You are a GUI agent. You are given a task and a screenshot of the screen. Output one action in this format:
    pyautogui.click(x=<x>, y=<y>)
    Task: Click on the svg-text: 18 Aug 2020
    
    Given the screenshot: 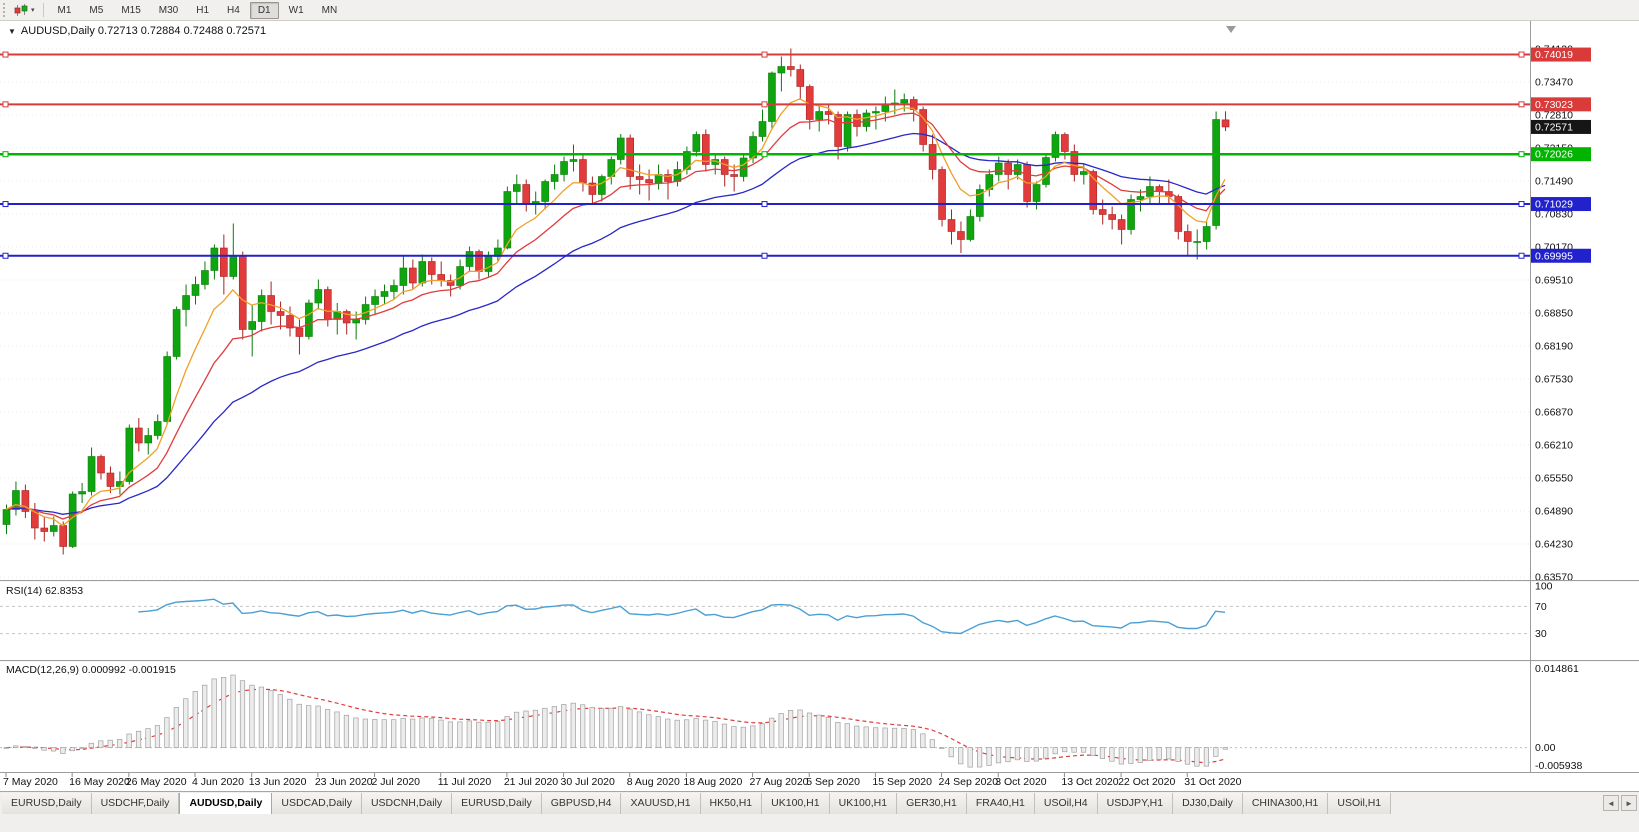 What is the action you would take?
    pyautogui.click(x=712, y=782)
    